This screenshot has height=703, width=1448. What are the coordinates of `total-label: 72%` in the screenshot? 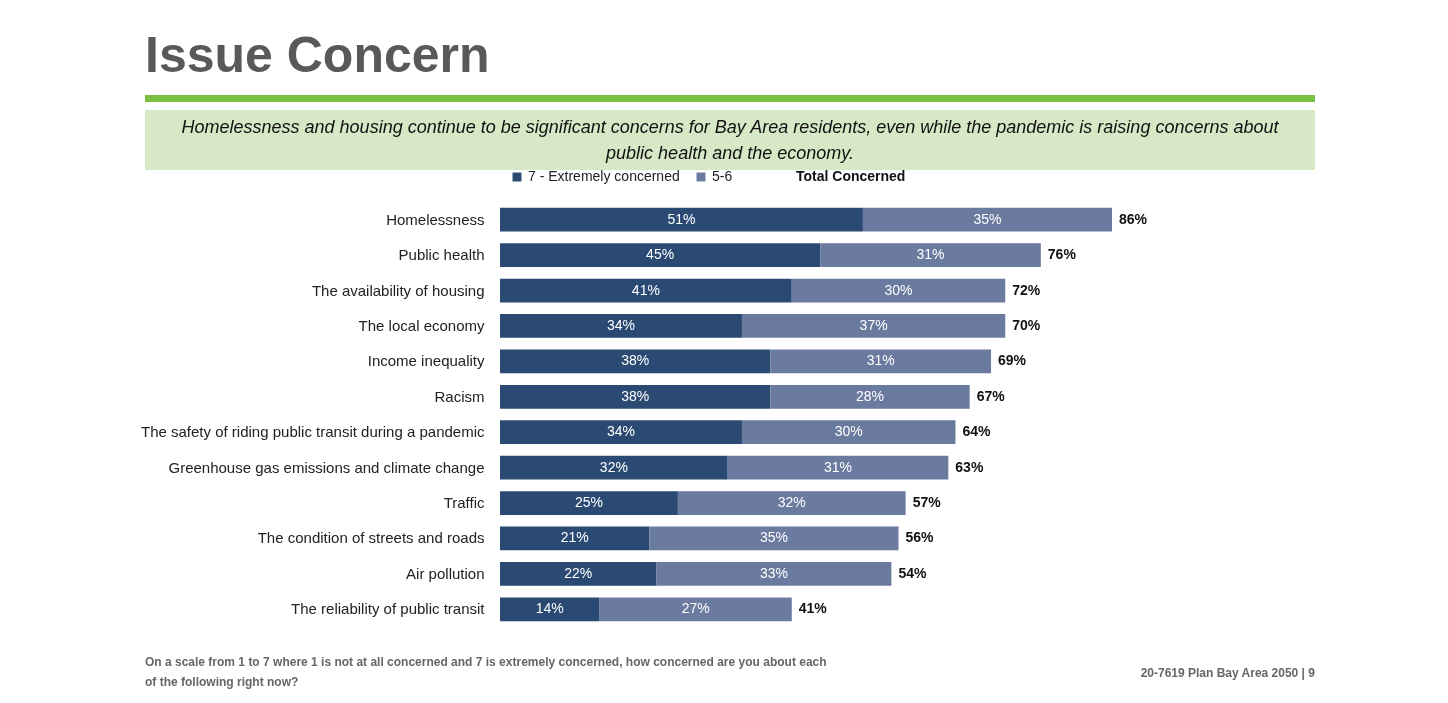 It's located at (1026, 289).